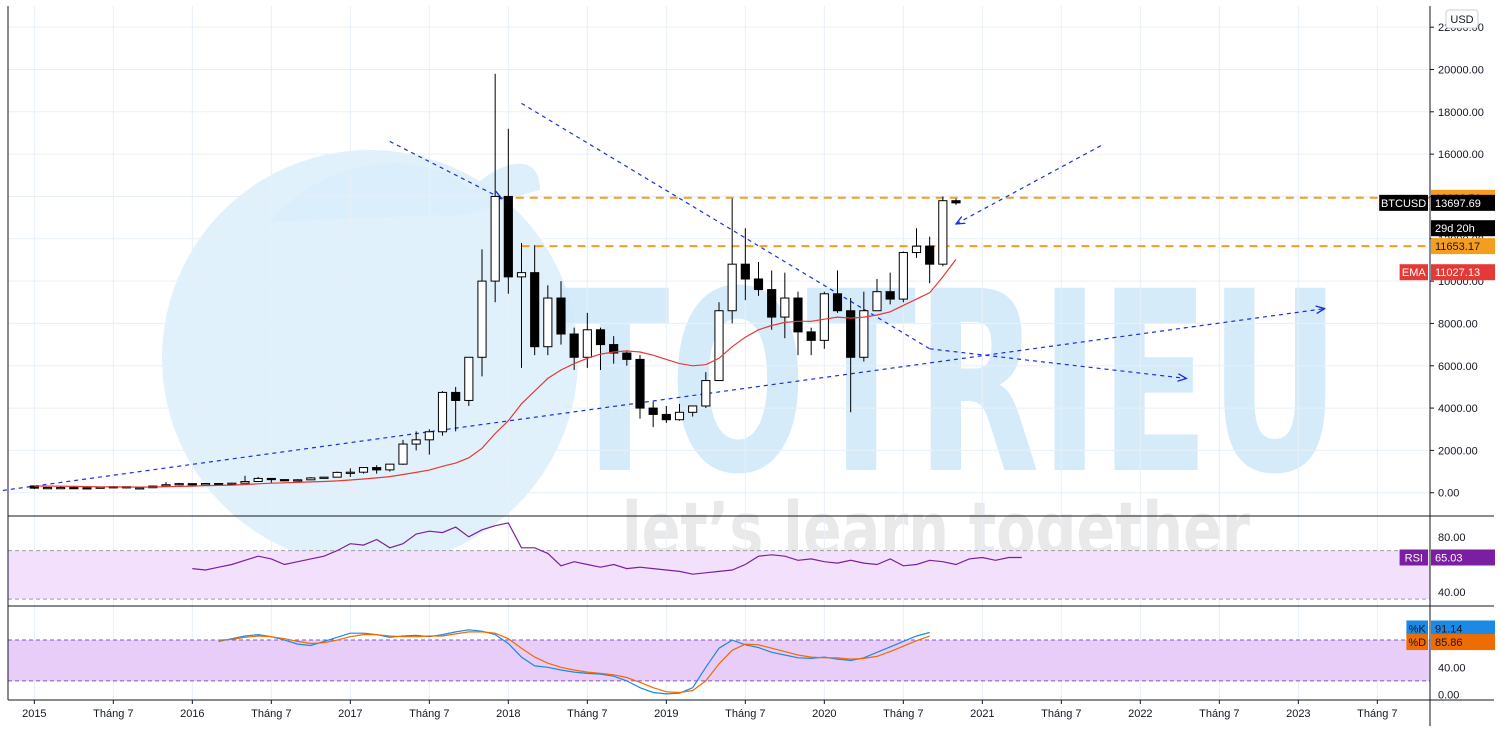  I want to click on rsi-tag: RSI 65.03, so click(1447, 557).